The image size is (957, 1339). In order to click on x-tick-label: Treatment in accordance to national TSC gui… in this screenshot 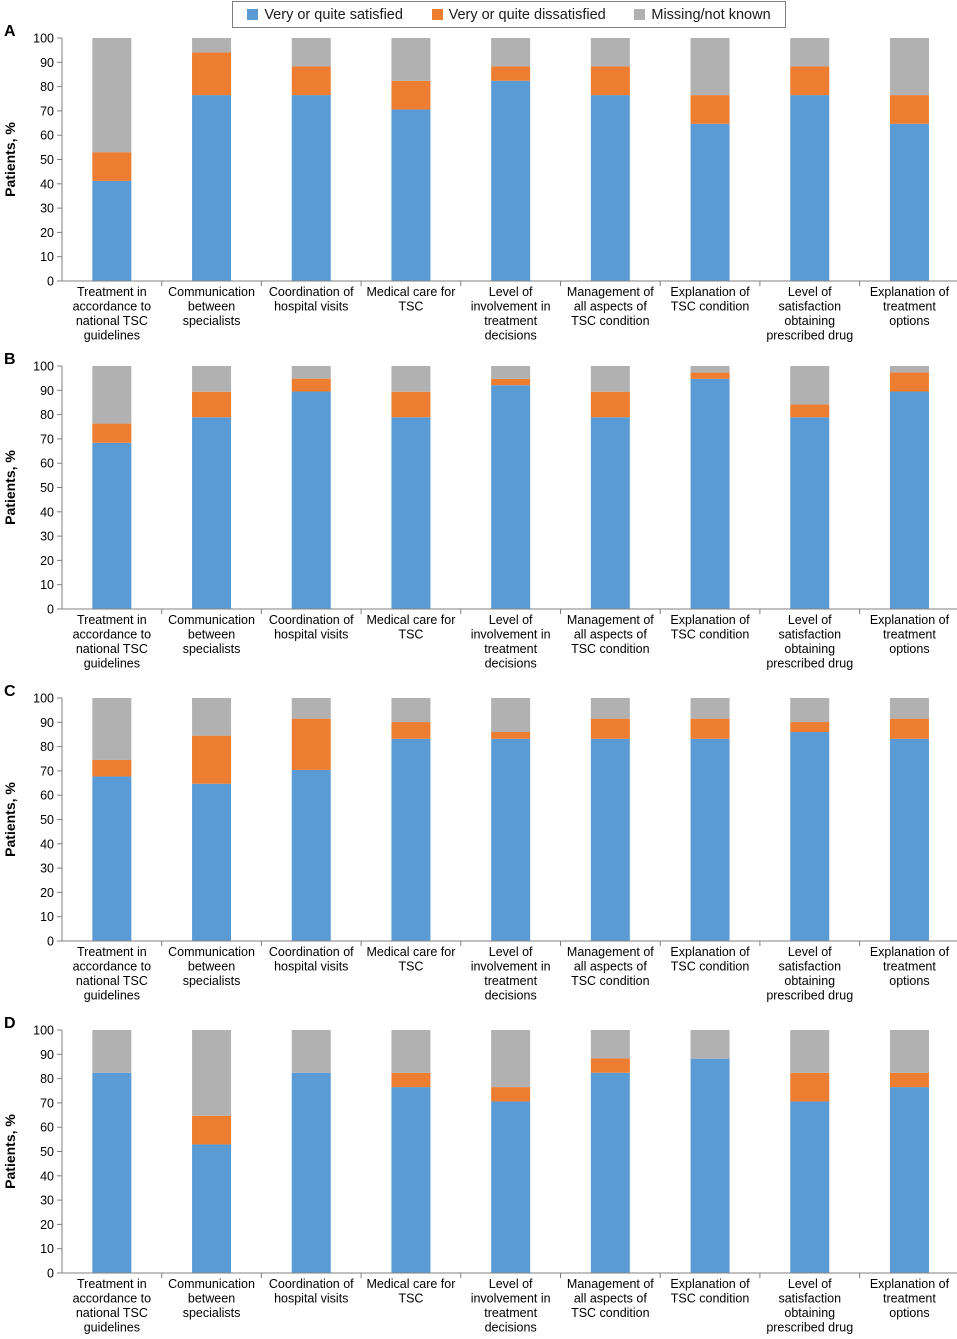, I will do `click(112, 1306)`.